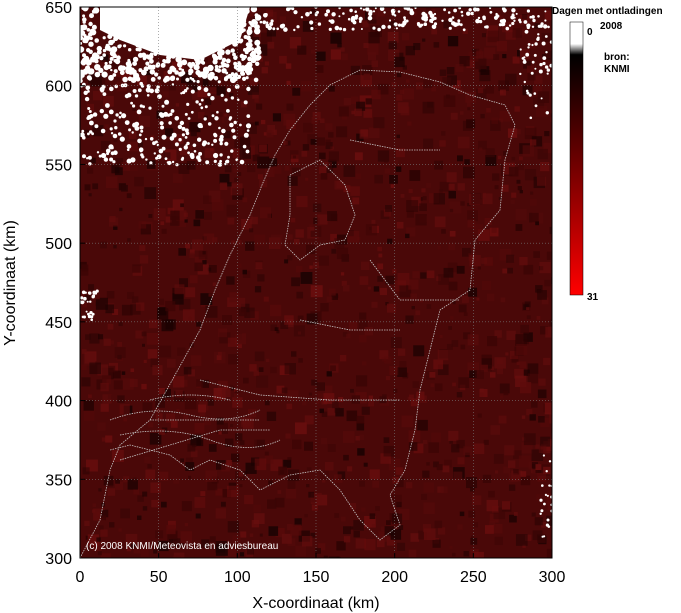 This screenshot has width=681, height=613. I want to click on x-tick-label: 0, so click(80, 577).